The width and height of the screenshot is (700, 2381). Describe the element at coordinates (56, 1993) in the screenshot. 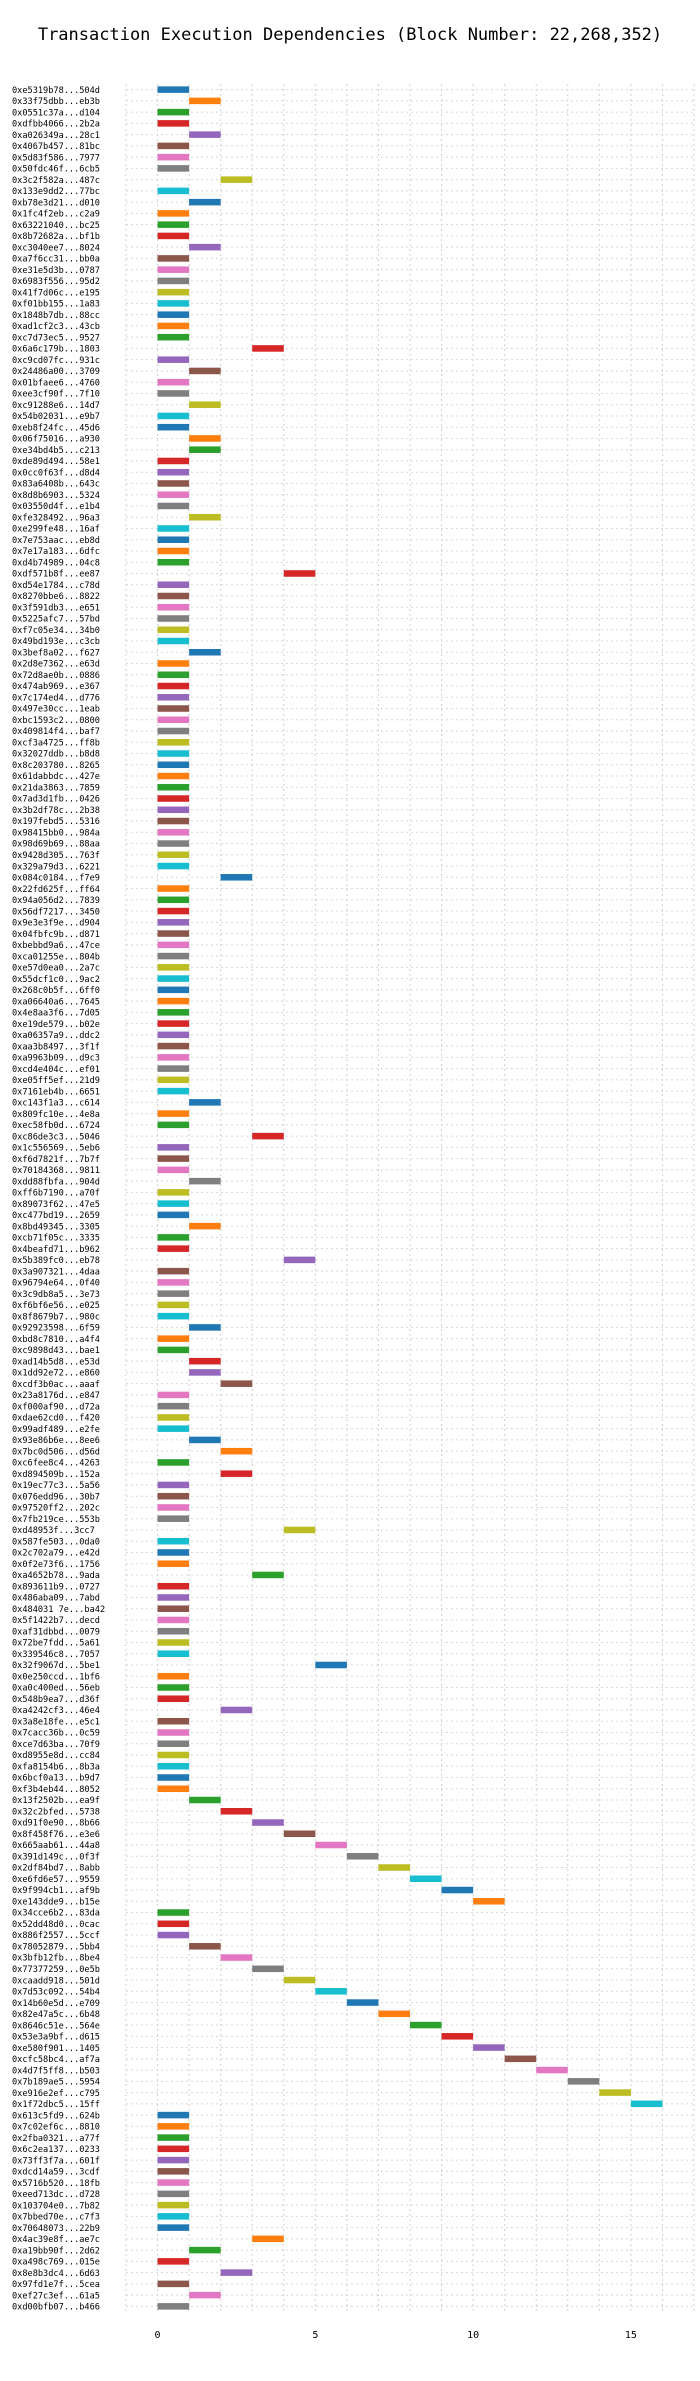

I see `transaction-label: 0x7d53c092...54b4` at that location.